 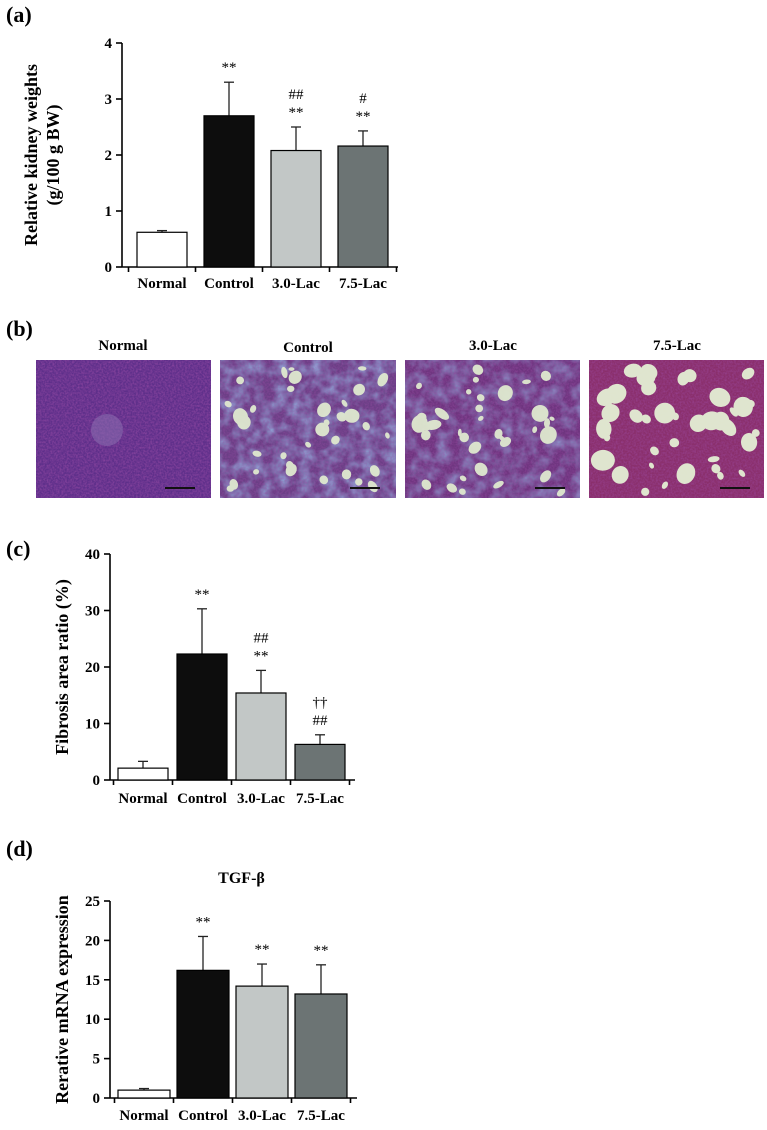 I want to click on micrograph-label-7-5-lac: 7.5-Lac, so click(x=677, y=346).